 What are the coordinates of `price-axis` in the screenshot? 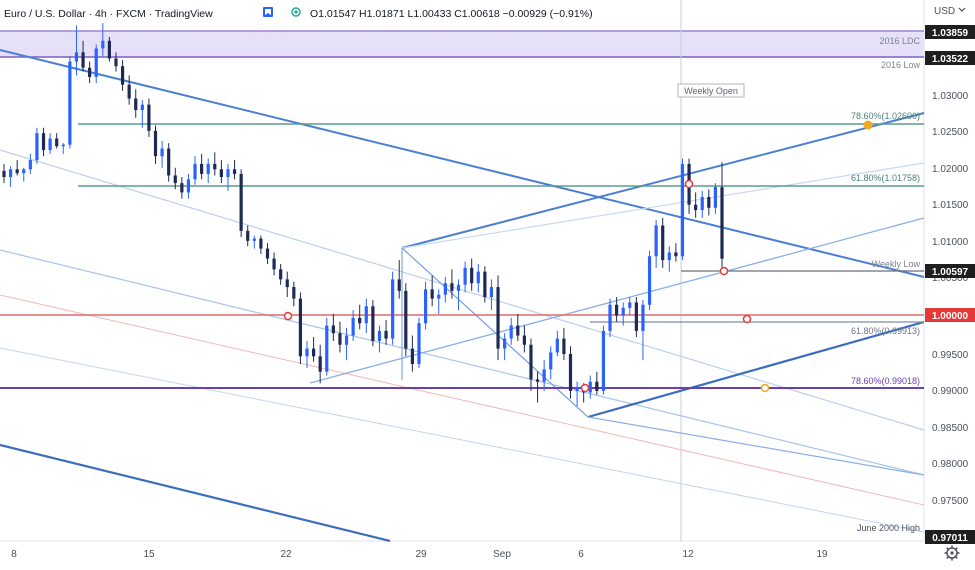 It's located at (949, 282).